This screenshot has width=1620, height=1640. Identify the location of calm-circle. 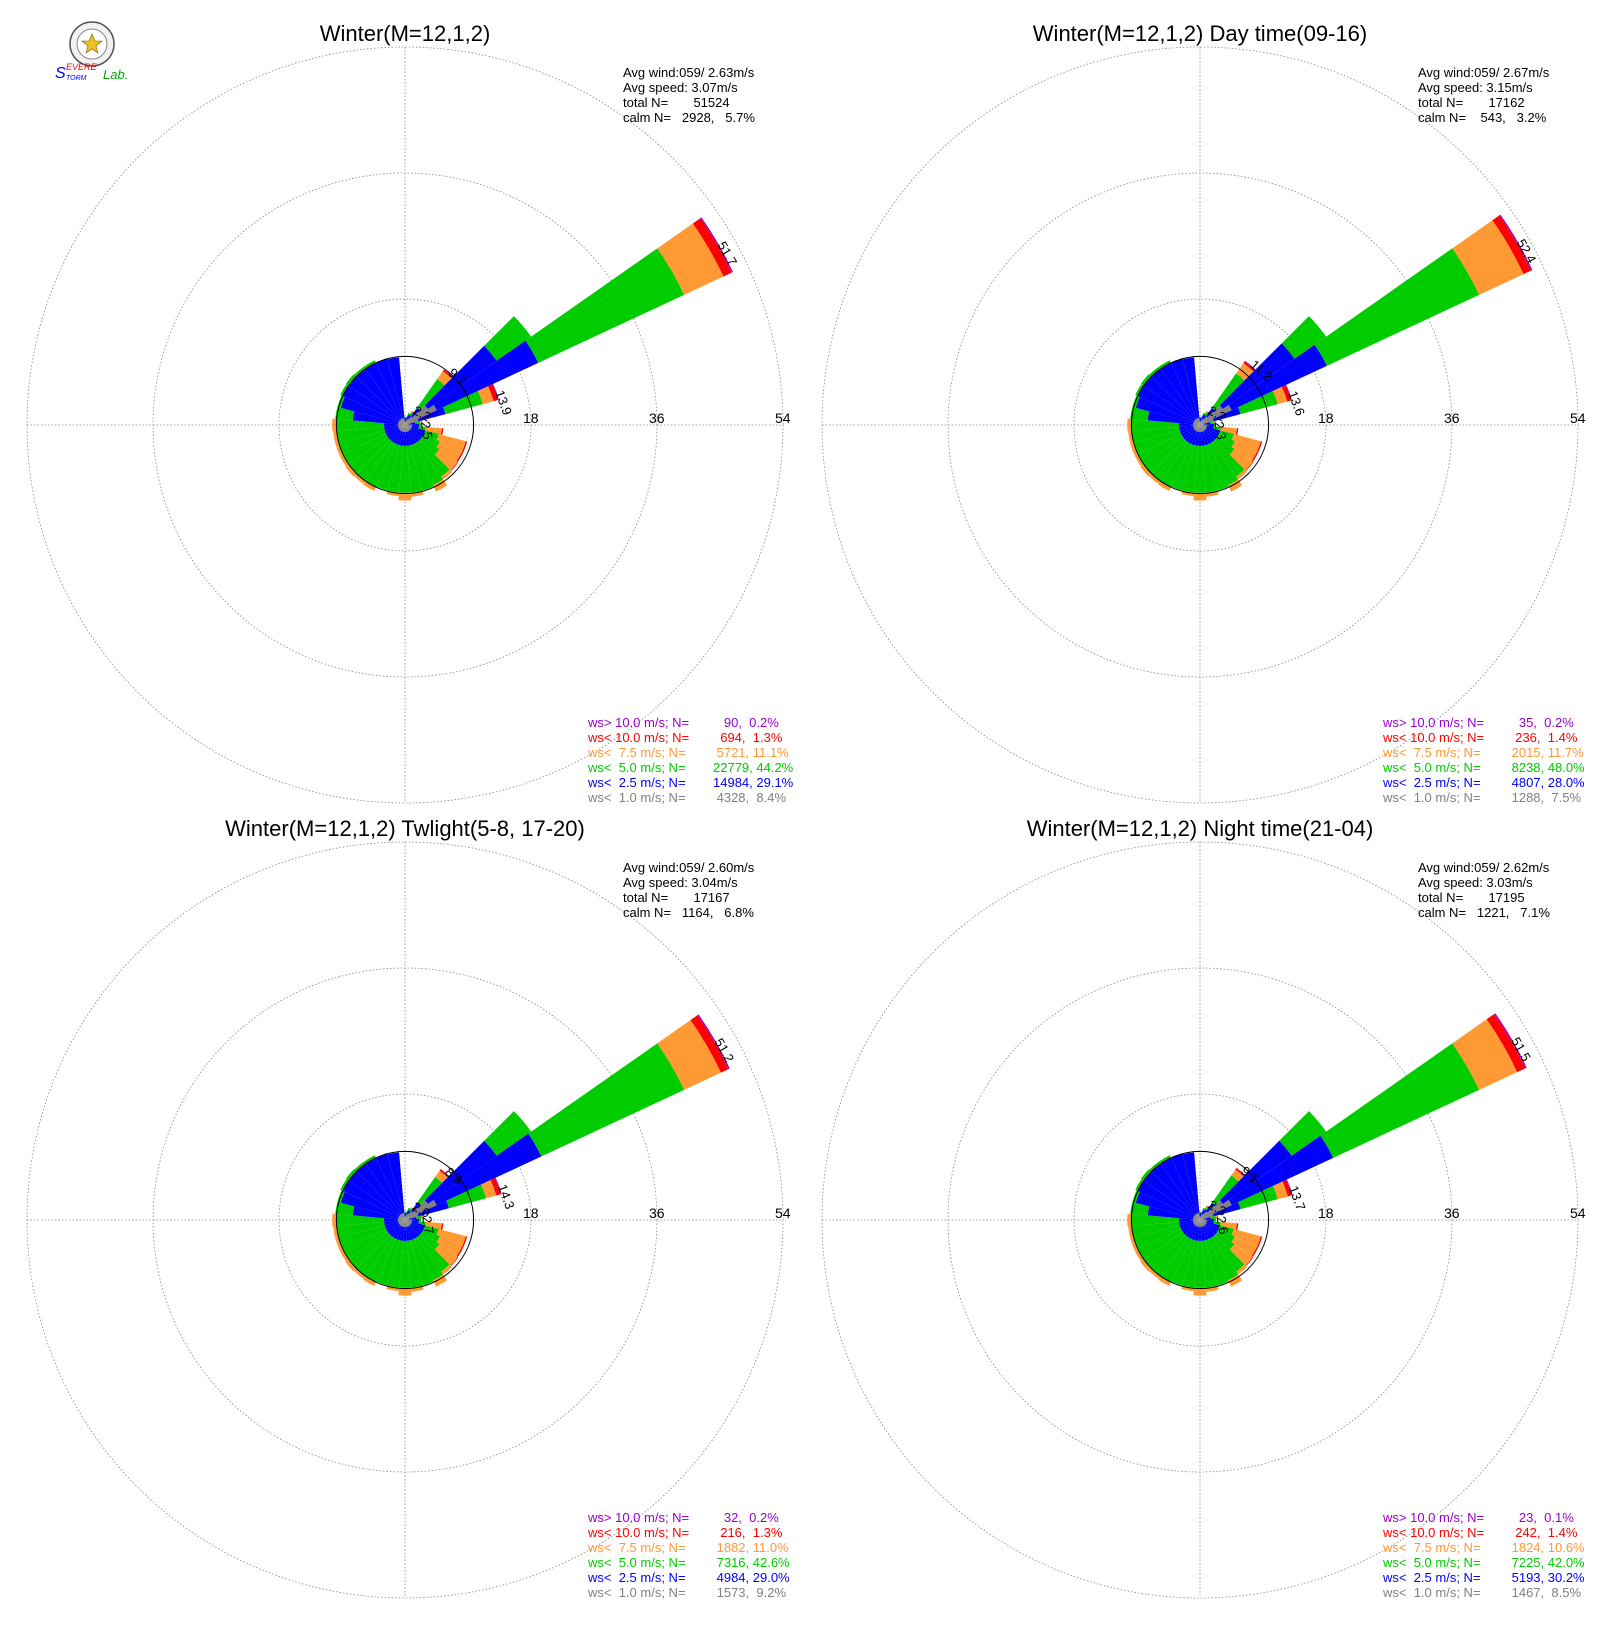
(1200, 1220).